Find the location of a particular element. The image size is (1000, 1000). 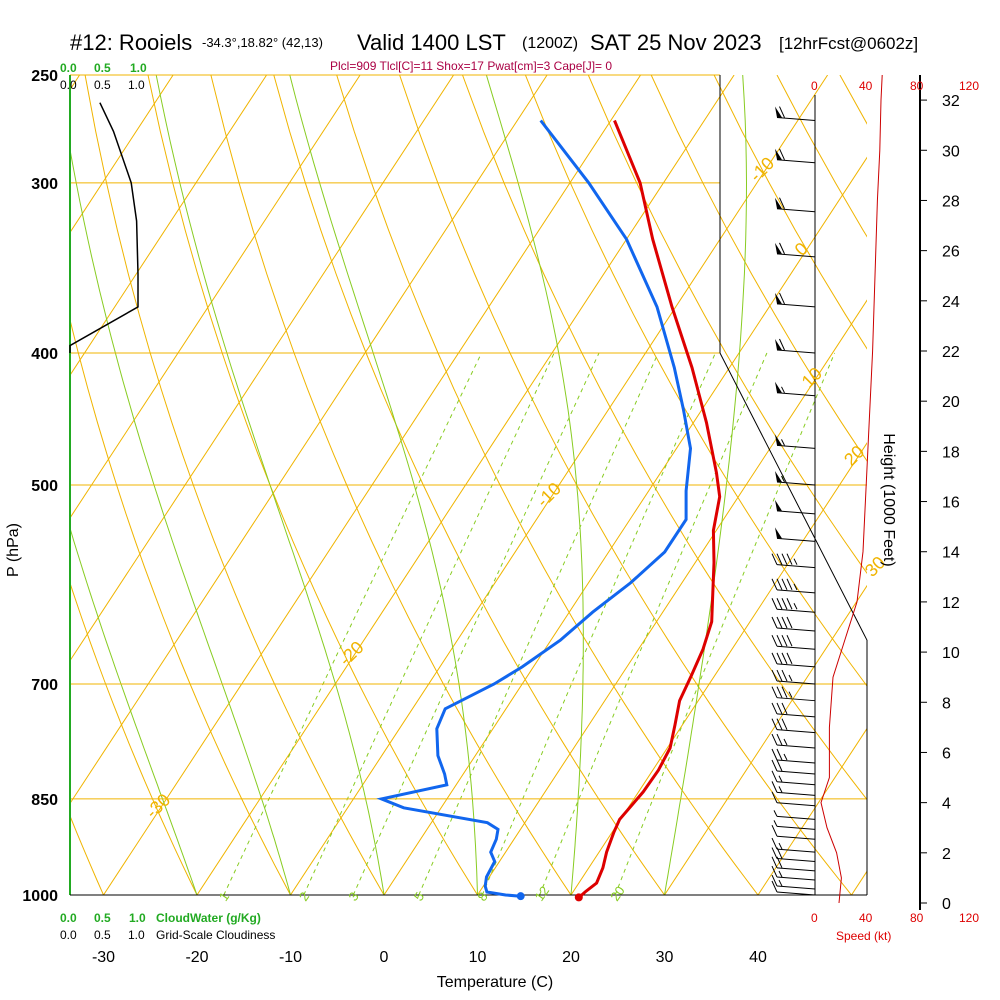

height-tick-label: 30 is located at coordinates (951, 151).